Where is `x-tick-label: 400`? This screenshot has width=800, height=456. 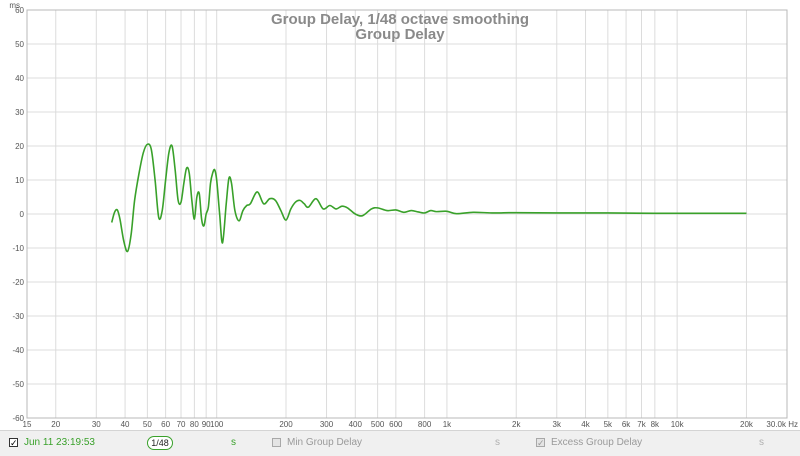
x-tick-label: 400 is located at coordinates (356, 424).